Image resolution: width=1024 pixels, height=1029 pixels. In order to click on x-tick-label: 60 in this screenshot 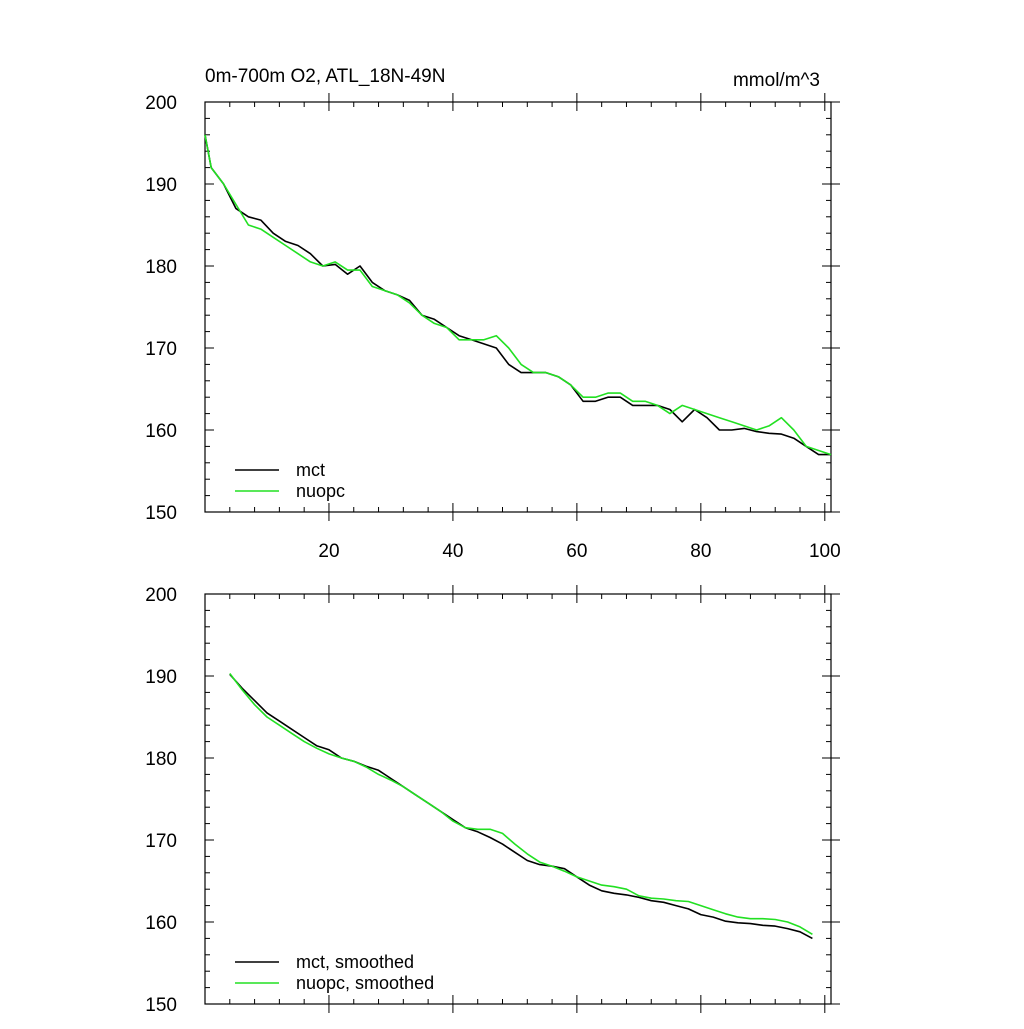, I will do `click(576, 551)`.